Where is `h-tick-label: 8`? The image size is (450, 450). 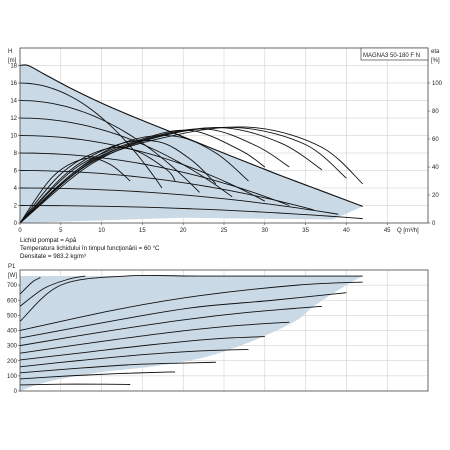
h-tick-label: 8 is located at coordinates (16, 154).